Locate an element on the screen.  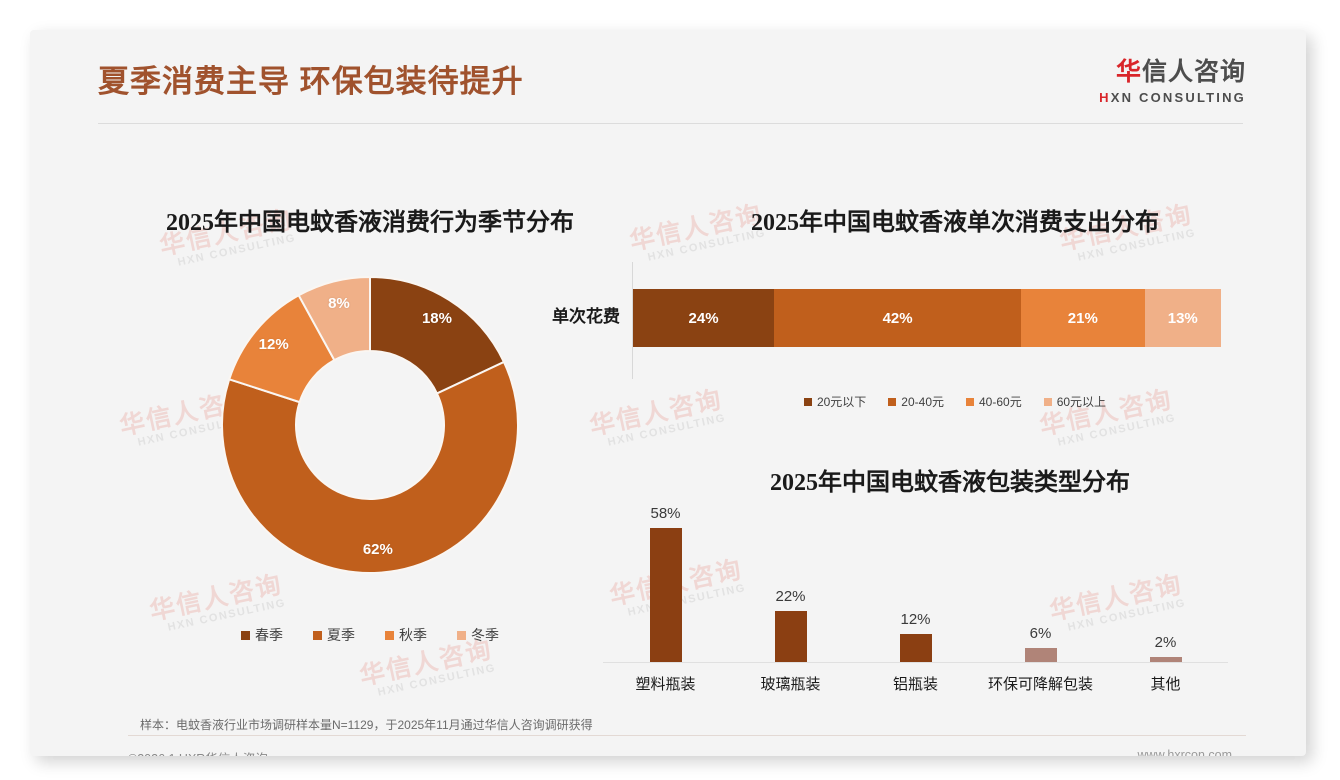
bar-category-label: 铝瓶装 is located at coordinates (915, 684).